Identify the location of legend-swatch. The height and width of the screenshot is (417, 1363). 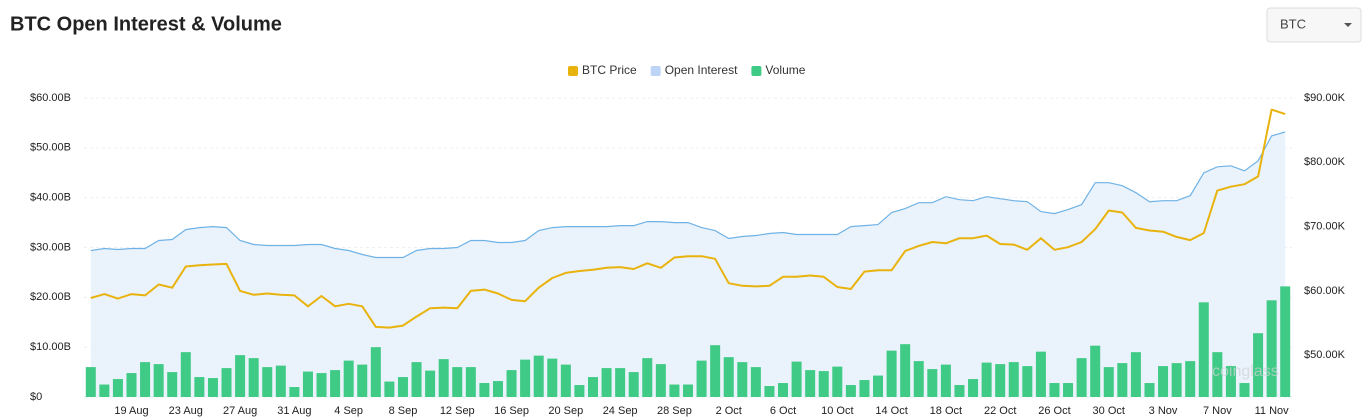
(573, 71).